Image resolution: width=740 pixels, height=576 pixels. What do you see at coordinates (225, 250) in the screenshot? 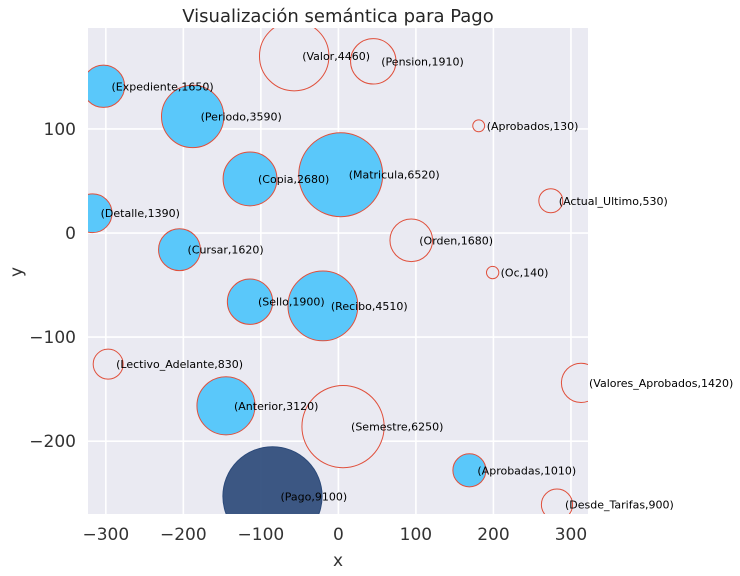
I see `bubble-label: (Cursar,1620)` at bounding box center [225, 250].